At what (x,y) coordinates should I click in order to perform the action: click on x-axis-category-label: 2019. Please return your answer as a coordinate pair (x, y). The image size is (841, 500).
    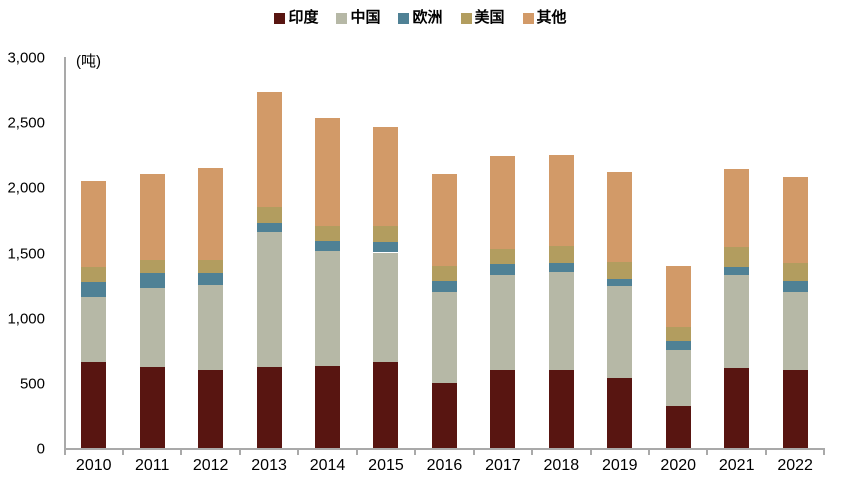
    Looking at the image, I should click on (619, 465).